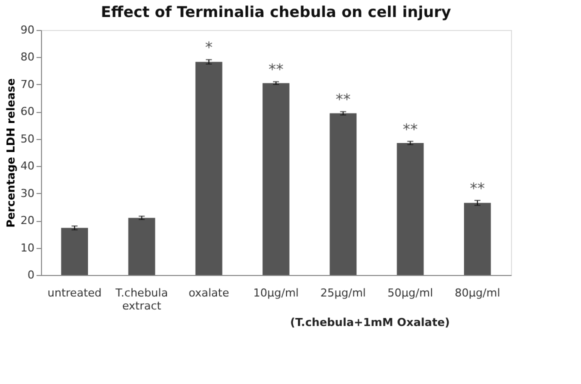 Image resolution: width=581 pixels, height=384 pixels. Describe the element at coordinates (370, 322) in the screenshot. I see `text: (T.chebula+1mM Oxalate)` at that location.